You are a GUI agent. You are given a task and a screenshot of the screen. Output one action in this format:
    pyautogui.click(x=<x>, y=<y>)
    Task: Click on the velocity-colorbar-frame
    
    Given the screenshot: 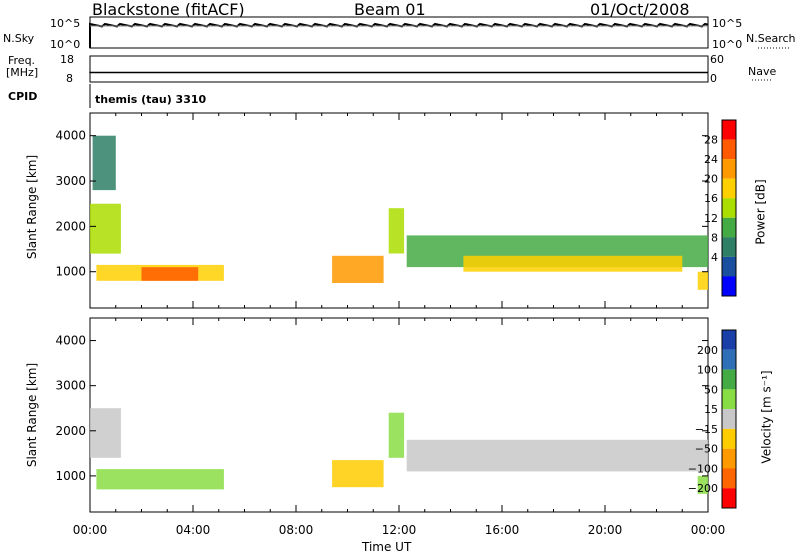 What is the action you would take?
    pyautogui.click(x=729, y=419)
    